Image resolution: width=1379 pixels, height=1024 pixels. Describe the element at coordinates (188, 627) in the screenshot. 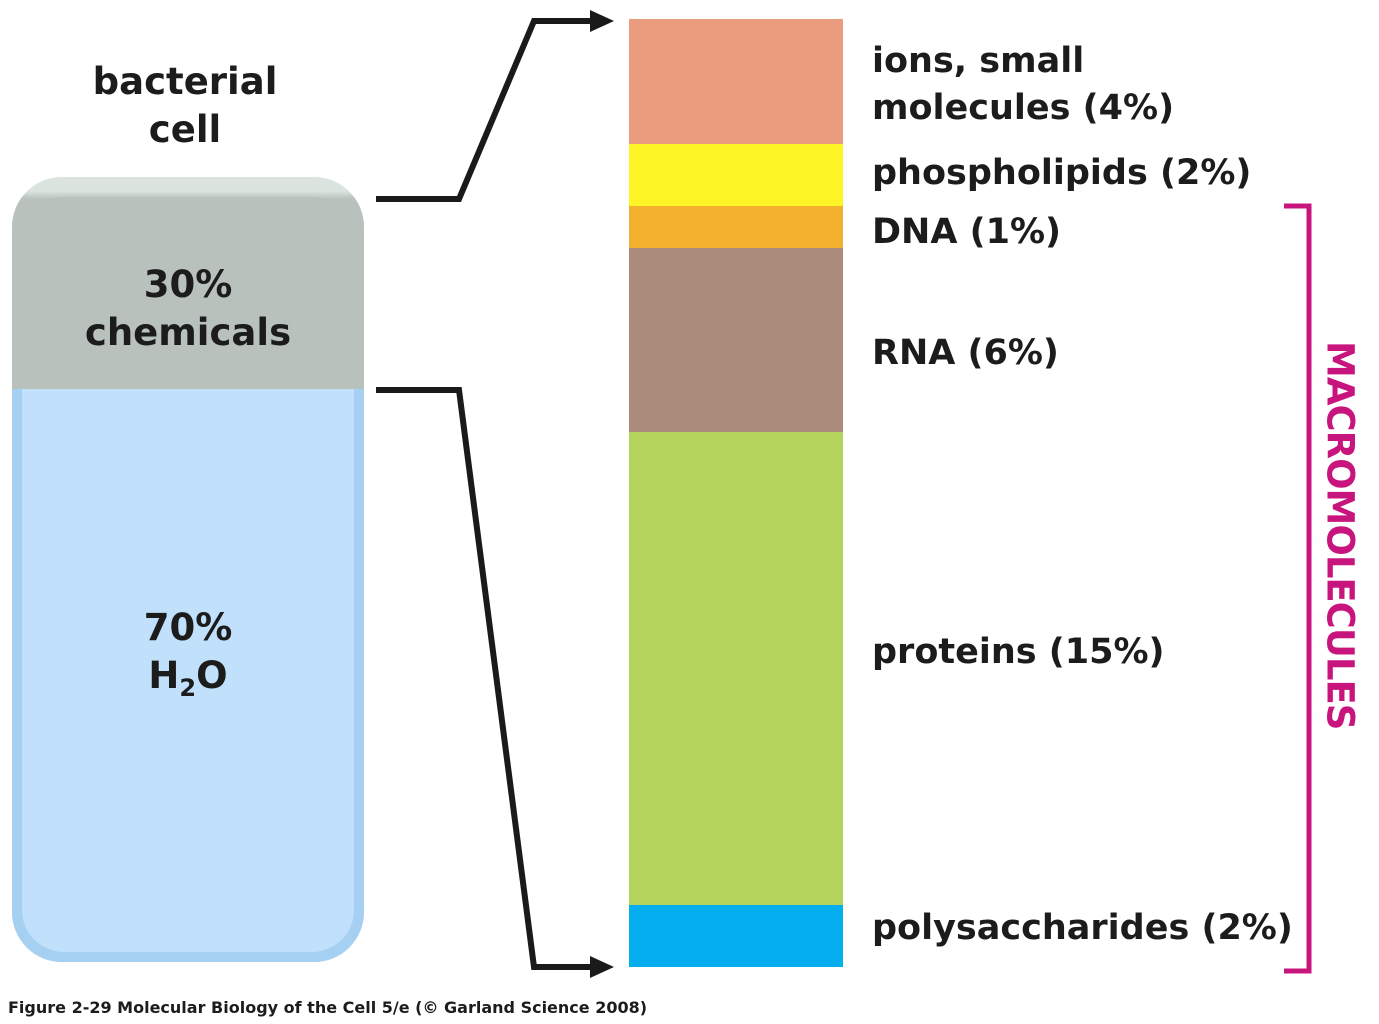

I see `water-percent: 70%` at that location.